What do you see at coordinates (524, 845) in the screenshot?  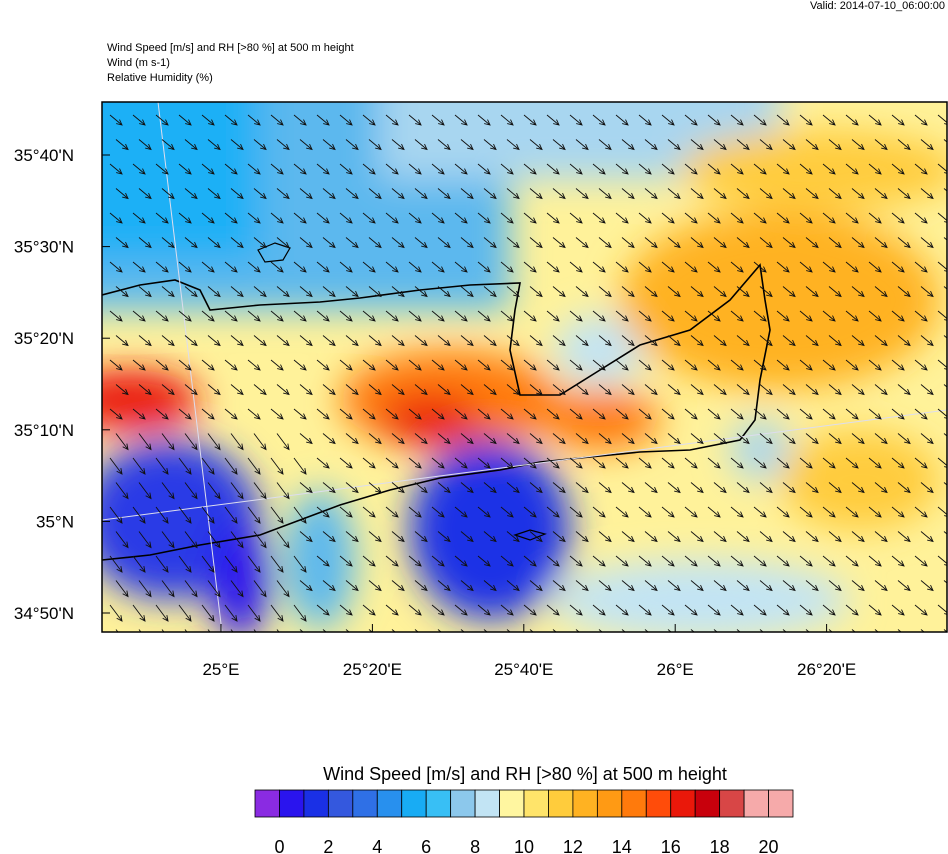 I see `colorbar-label: 10` at bounding box center [524, 845].